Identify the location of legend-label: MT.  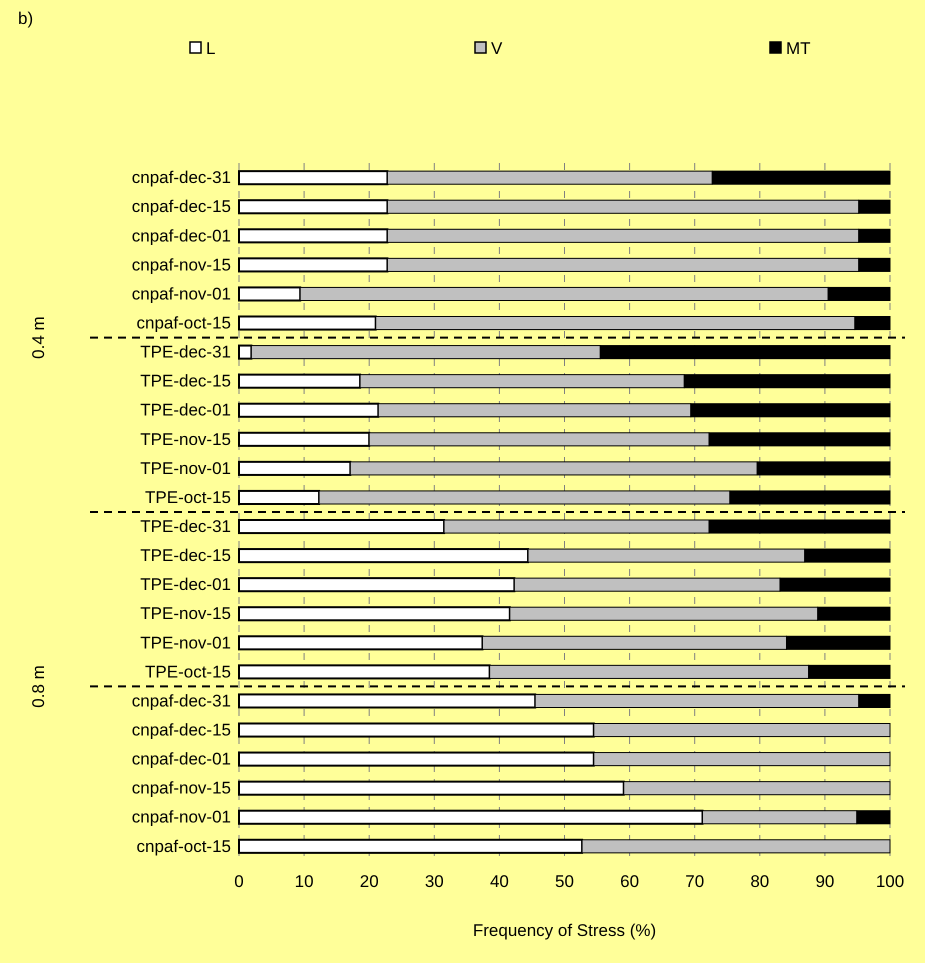
(798, 48).